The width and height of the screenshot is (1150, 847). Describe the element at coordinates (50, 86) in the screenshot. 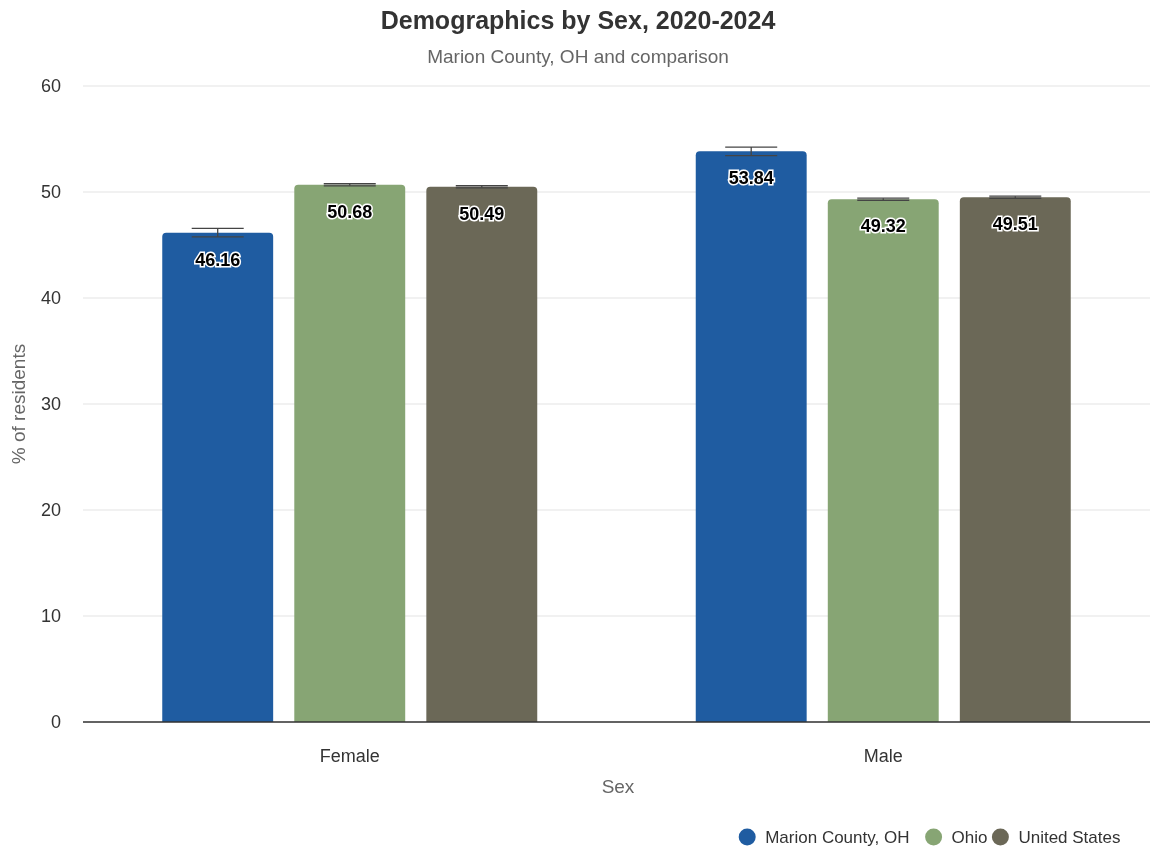

I see `y-tick-label: 60` at that location.